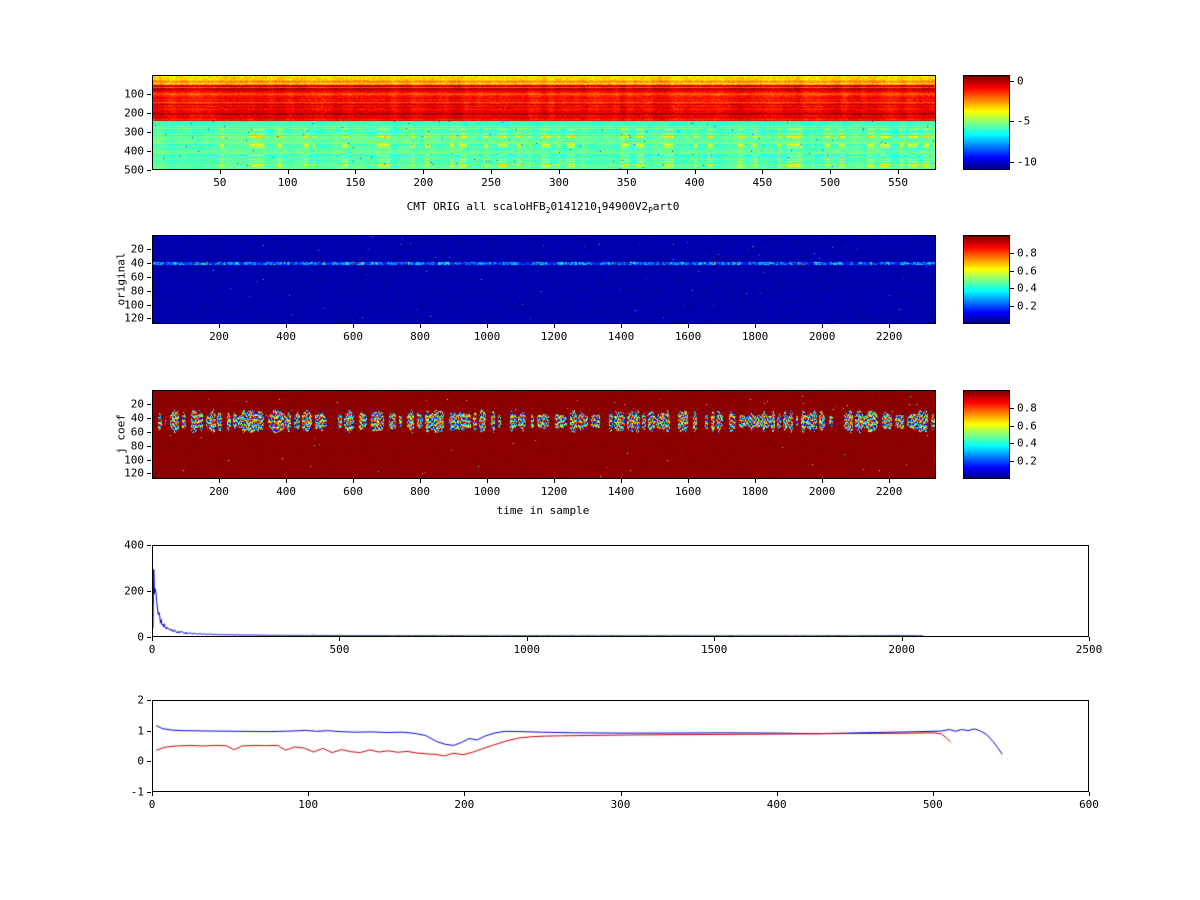  What do you see at coordinates (762, 182) in the screenshot?
I see `x-tick-label: 450` at bounding box center [762, 182].